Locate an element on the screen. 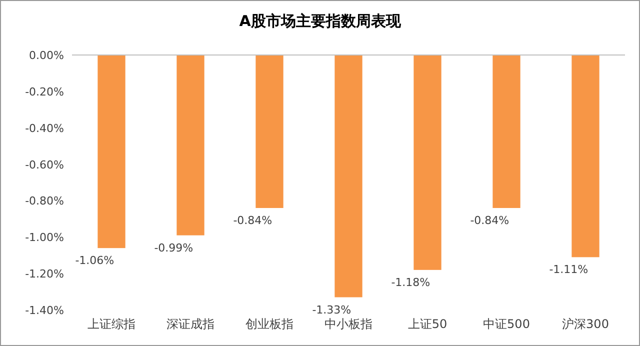 This screenshot has width=640, height=346. y-tick-label: -1.40% is located at coordinates (44, 310).